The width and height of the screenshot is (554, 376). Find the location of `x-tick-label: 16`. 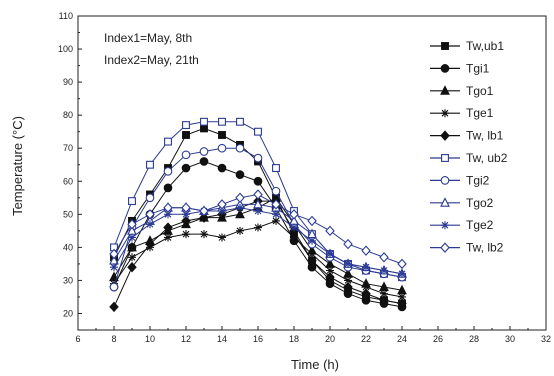

x-tick-label: 16 is located at coordinates (258, 339).